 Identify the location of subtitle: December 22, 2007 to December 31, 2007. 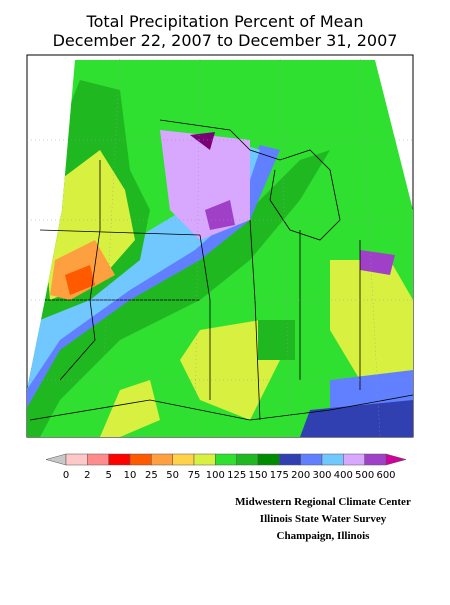
(225, 40).